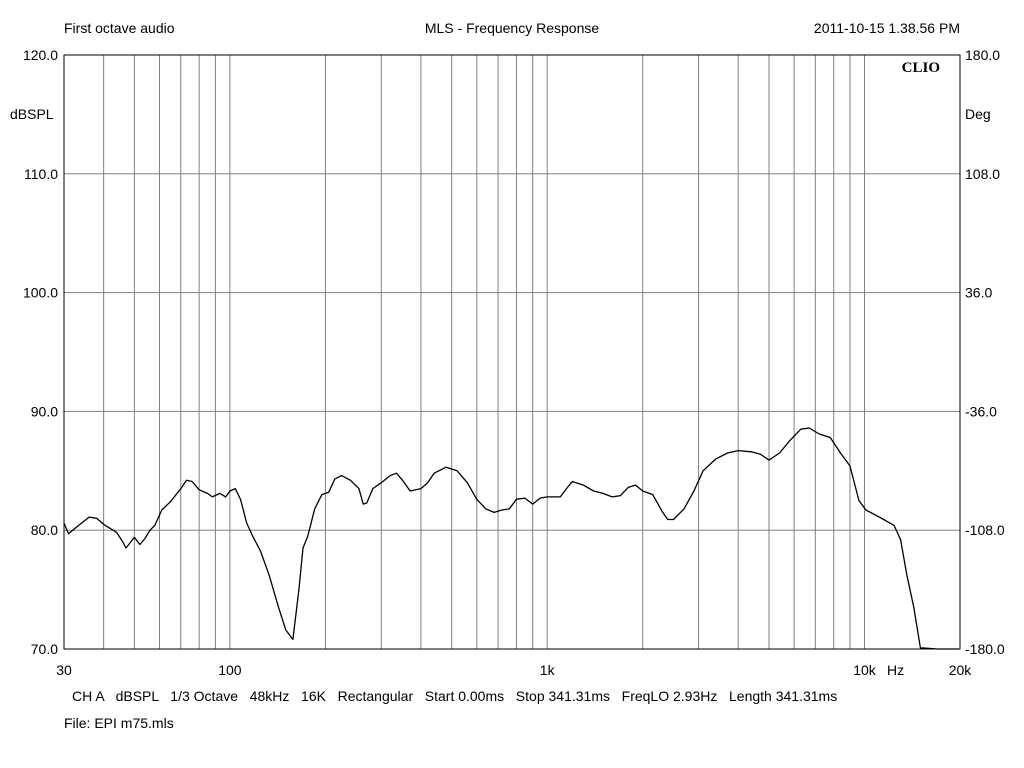 This screenshot has height=768, width=1024. Describe the element at coordinates (895, 670) in the screenshot. I see `x-axis-unit-label: Hz` at that location.